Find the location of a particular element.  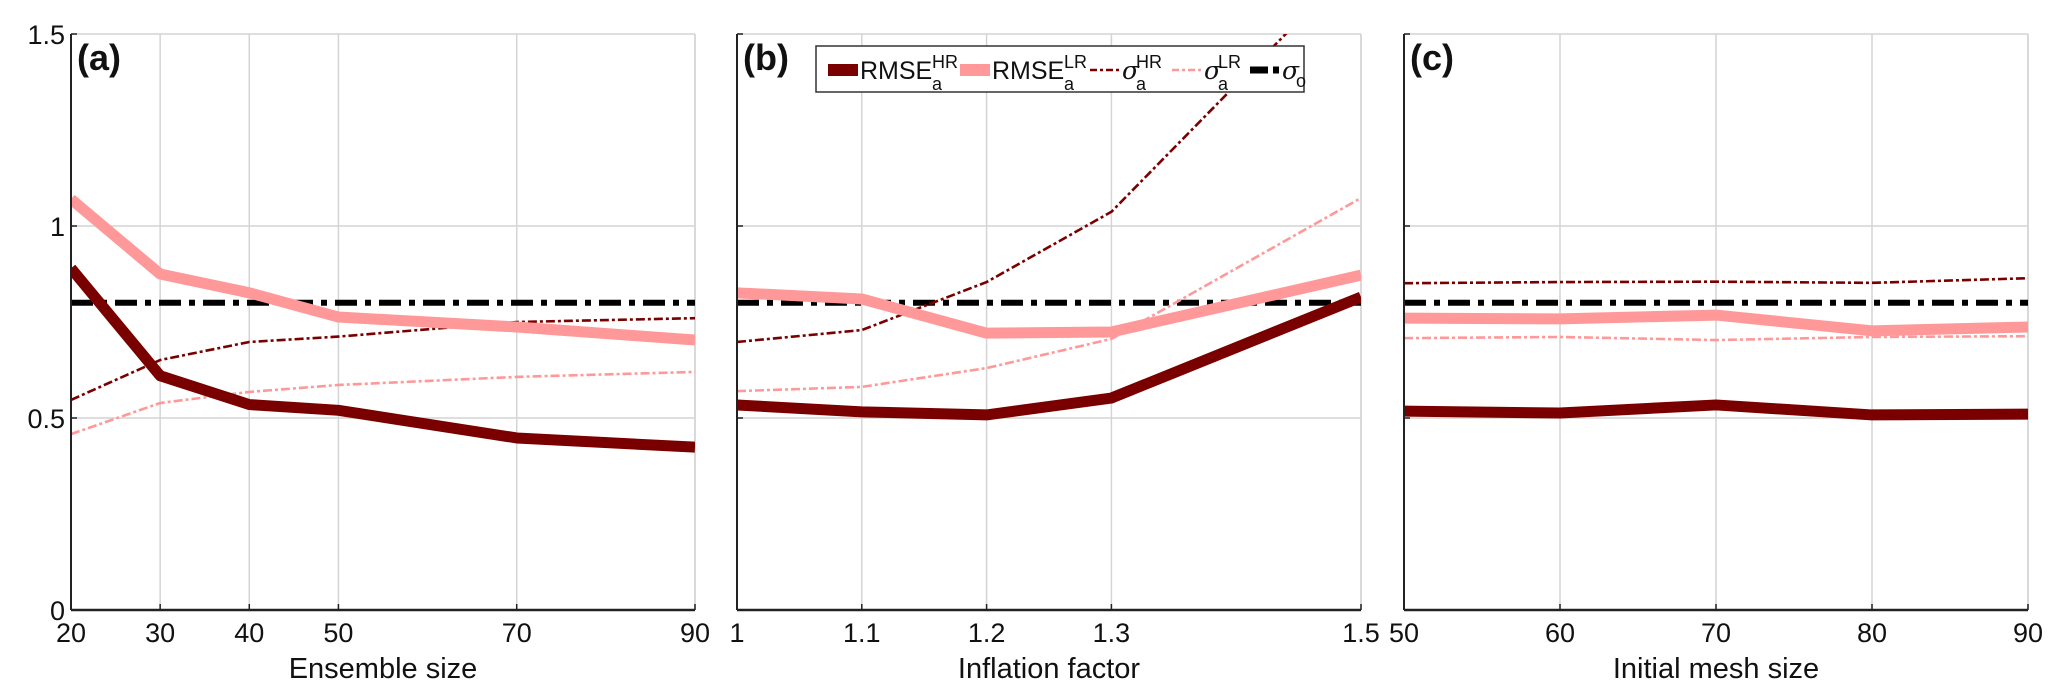

x-axis-title: Initial mesh size is located at coordinates (1716, 669).